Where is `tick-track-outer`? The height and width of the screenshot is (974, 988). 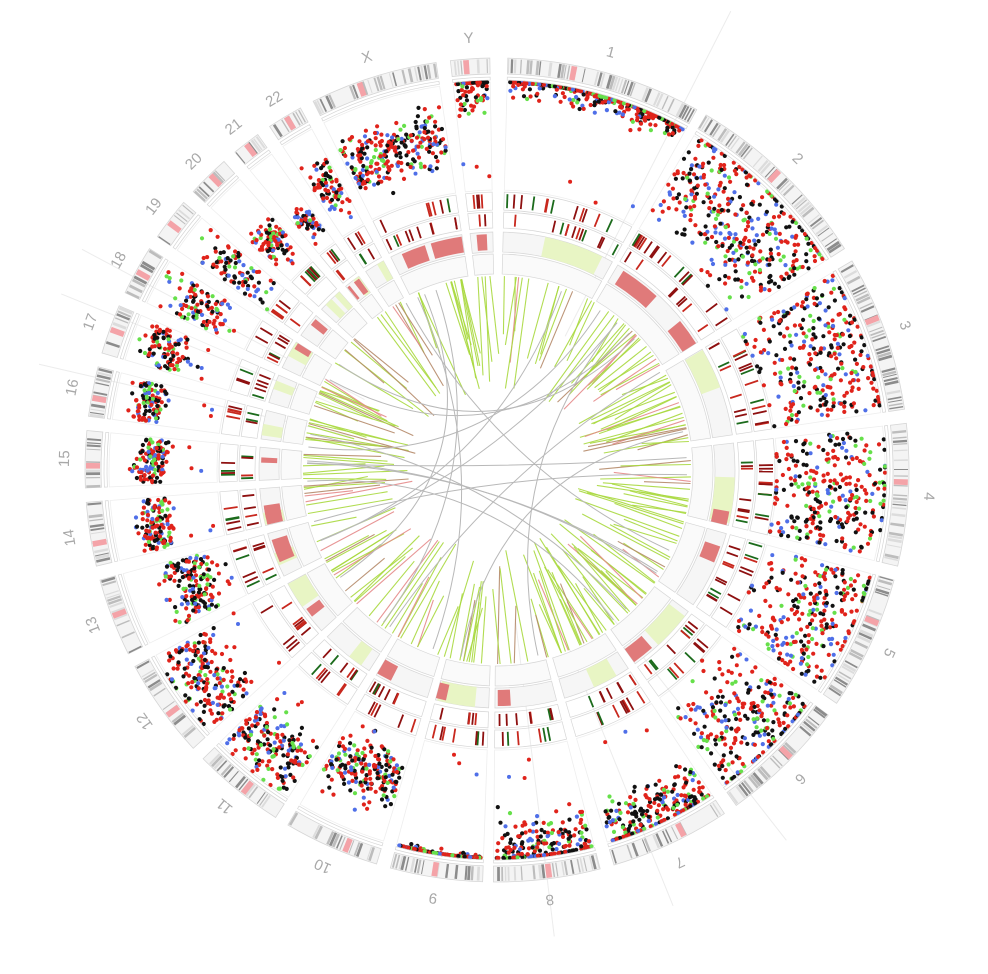 tick-track-outer is located at coordinates (680, 280).